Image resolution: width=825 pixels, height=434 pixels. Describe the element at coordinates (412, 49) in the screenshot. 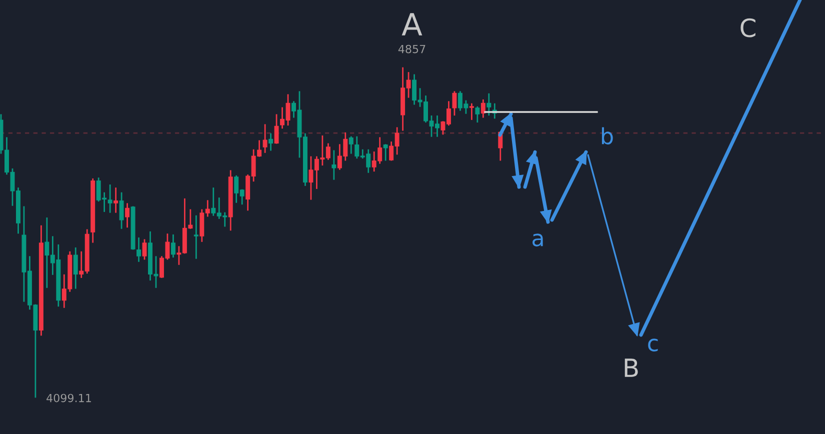

I see `text: 4857` at that location.